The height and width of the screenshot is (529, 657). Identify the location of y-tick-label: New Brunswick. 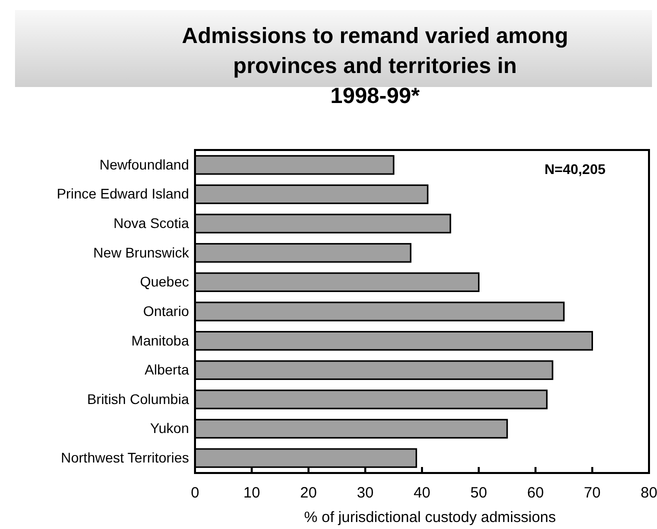
(141, 252).